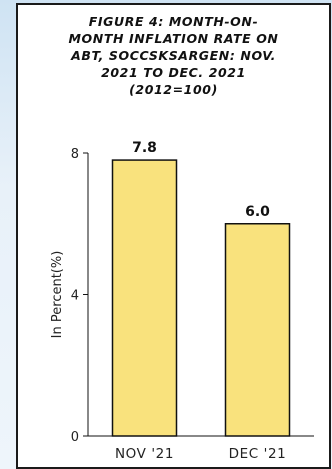 The height and width of the screenshot is (469, 332). Describe the element at coordinates (57, 295) in the screenshot. I see `y-axis-title: In Percent(%)` at that location.